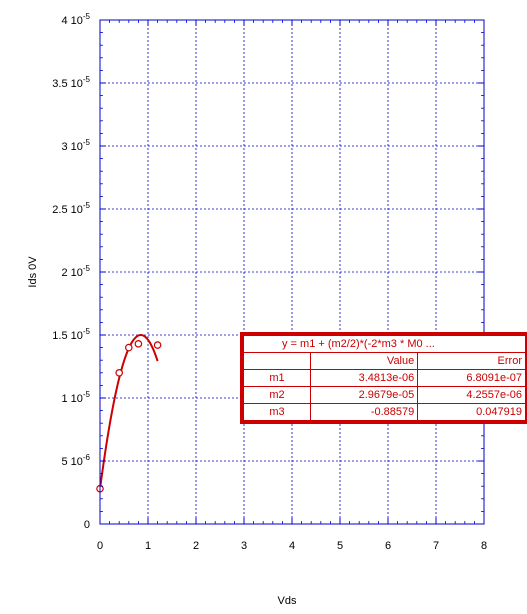  Describe the element at coordinates (87, 525) in the screenshot. I see `y-tick-label: 0` at that location.